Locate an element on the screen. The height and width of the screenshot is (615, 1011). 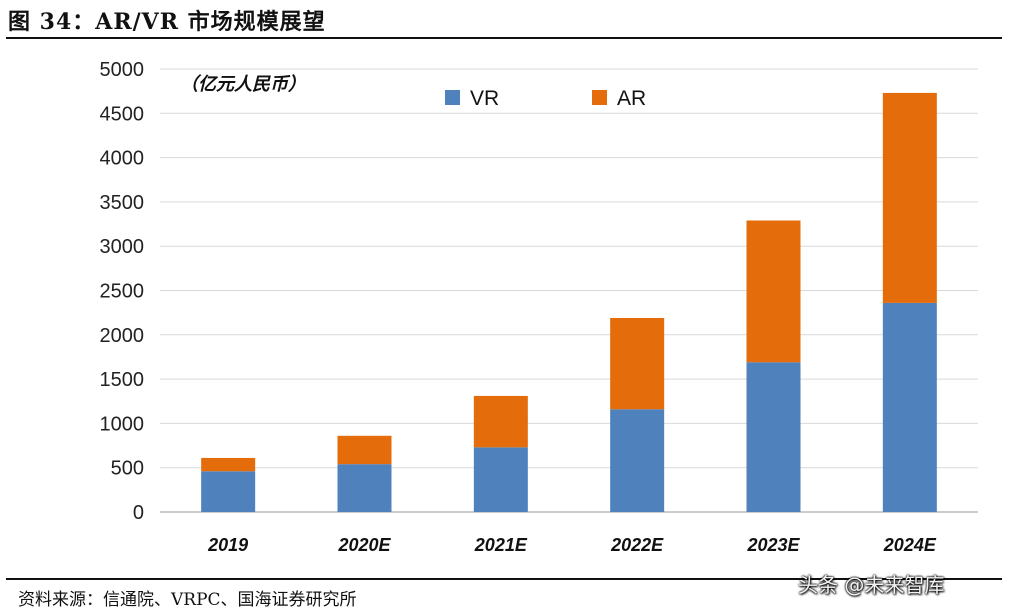
y-tick-label: 5000 is located at coordinates (122, 70).